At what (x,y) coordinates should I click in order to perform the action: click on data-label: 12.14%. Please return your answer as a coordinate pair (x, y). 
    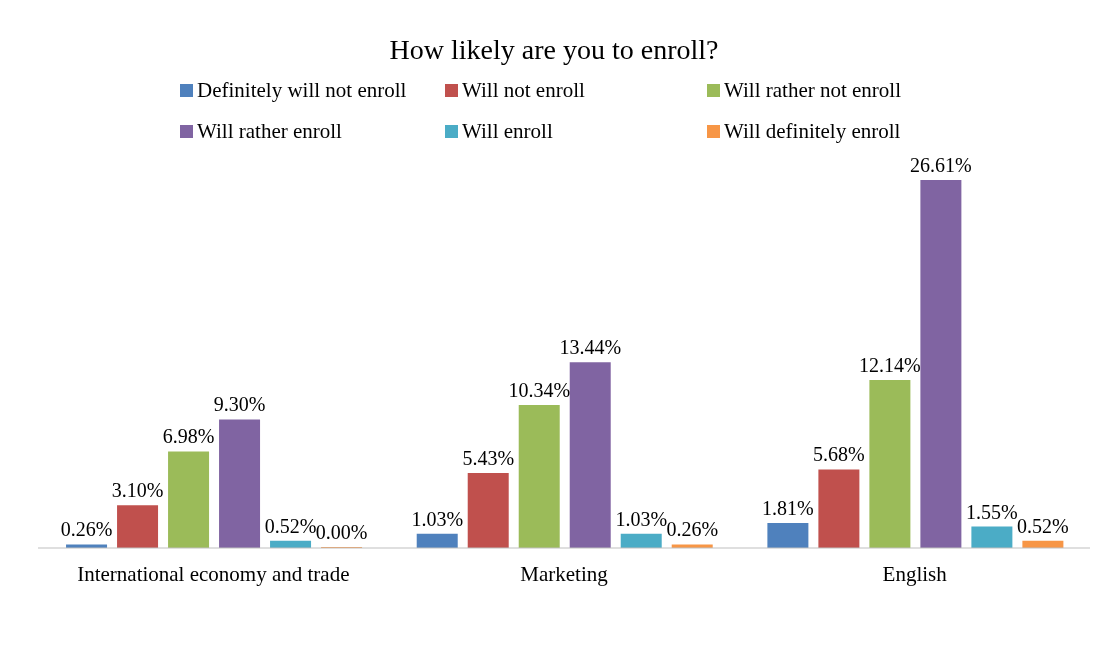
    Looking at the image, I should click on (890, 365).